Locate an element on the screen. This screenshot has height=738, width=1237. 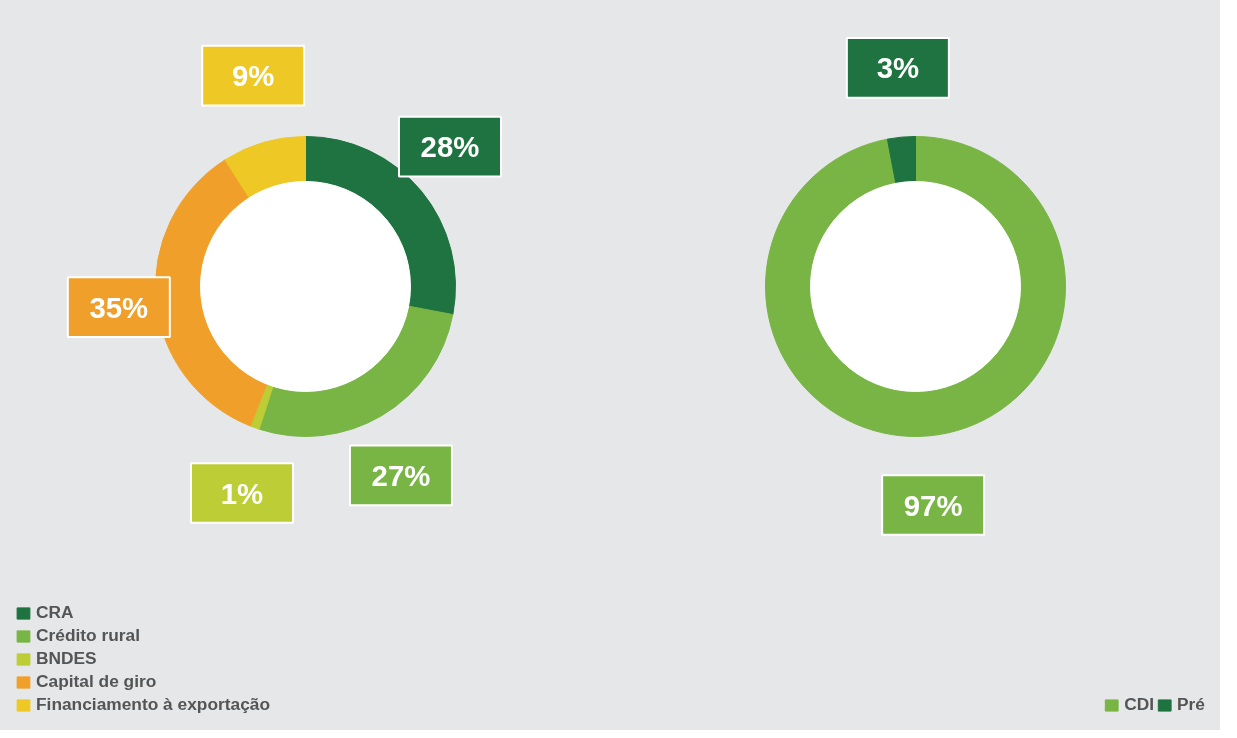
data-label: 35% is located at coordinates (119, 307).